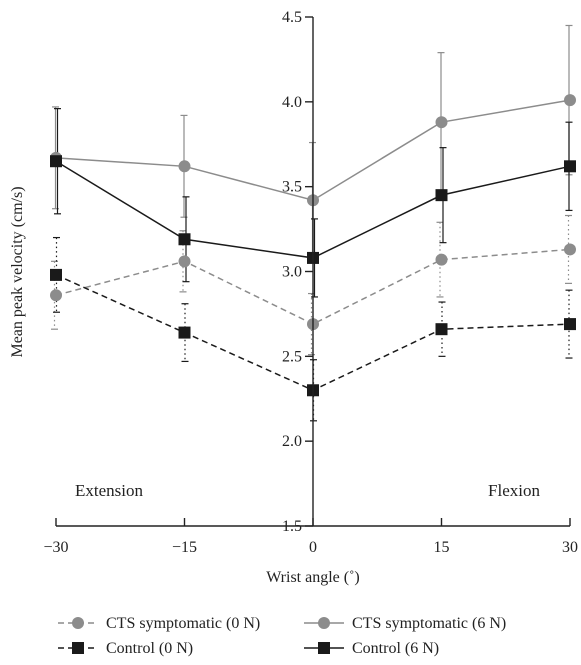  What do you see at coordinates (292, 272) in the screenshot?
I see `y-tick-label: 3.0` at bounding box center [292, 272].